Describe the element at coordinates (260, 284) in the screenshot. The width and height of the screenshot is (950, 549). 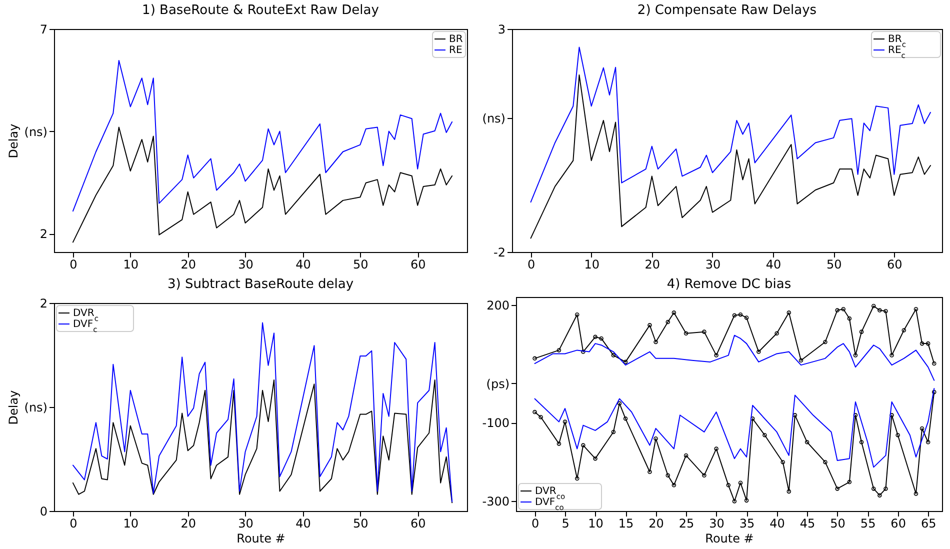
I see `chart-title: 3) Subtract BaseRoute delay` at that location.